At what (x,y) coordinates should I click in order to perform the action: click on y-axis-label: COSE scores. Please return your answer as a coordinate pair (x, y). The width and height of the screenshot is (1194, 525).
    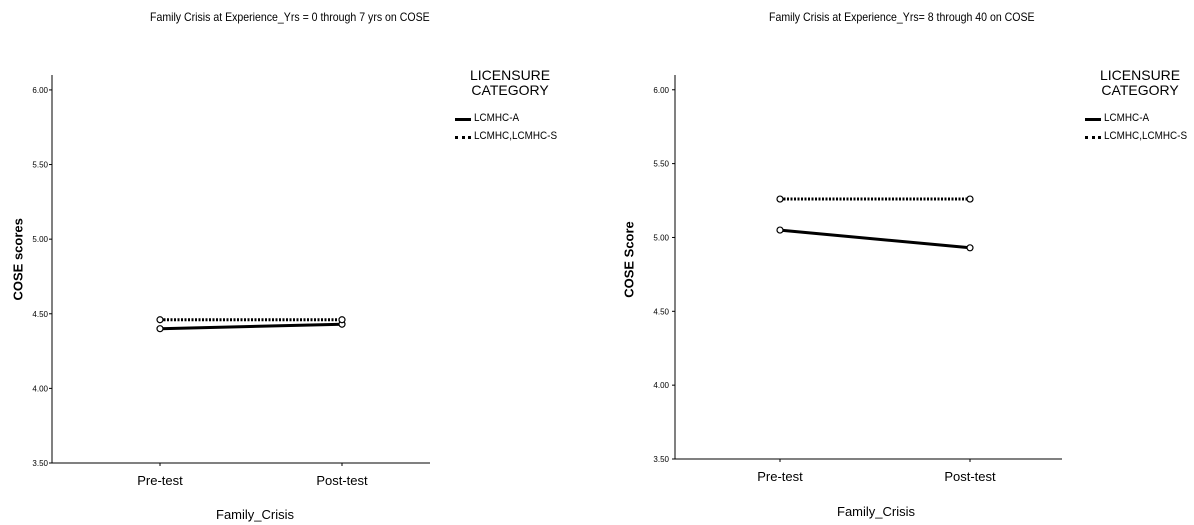
    Looking at the image, I should click on (18, 259).